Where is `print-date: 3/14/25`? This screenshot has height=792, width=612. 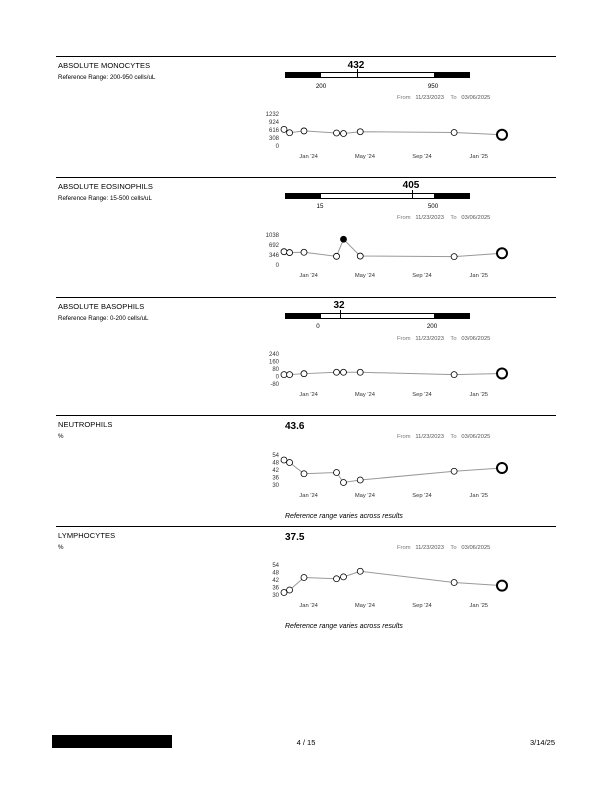 print-date: 3/14/25 is located at coordinates (542, 742).